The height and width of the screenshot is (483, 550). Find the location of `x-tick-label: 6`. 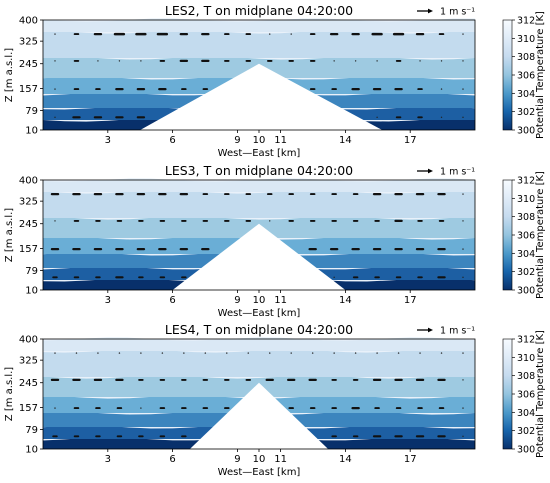

x-tick-label: 6 is located at coordinates (172, 300).